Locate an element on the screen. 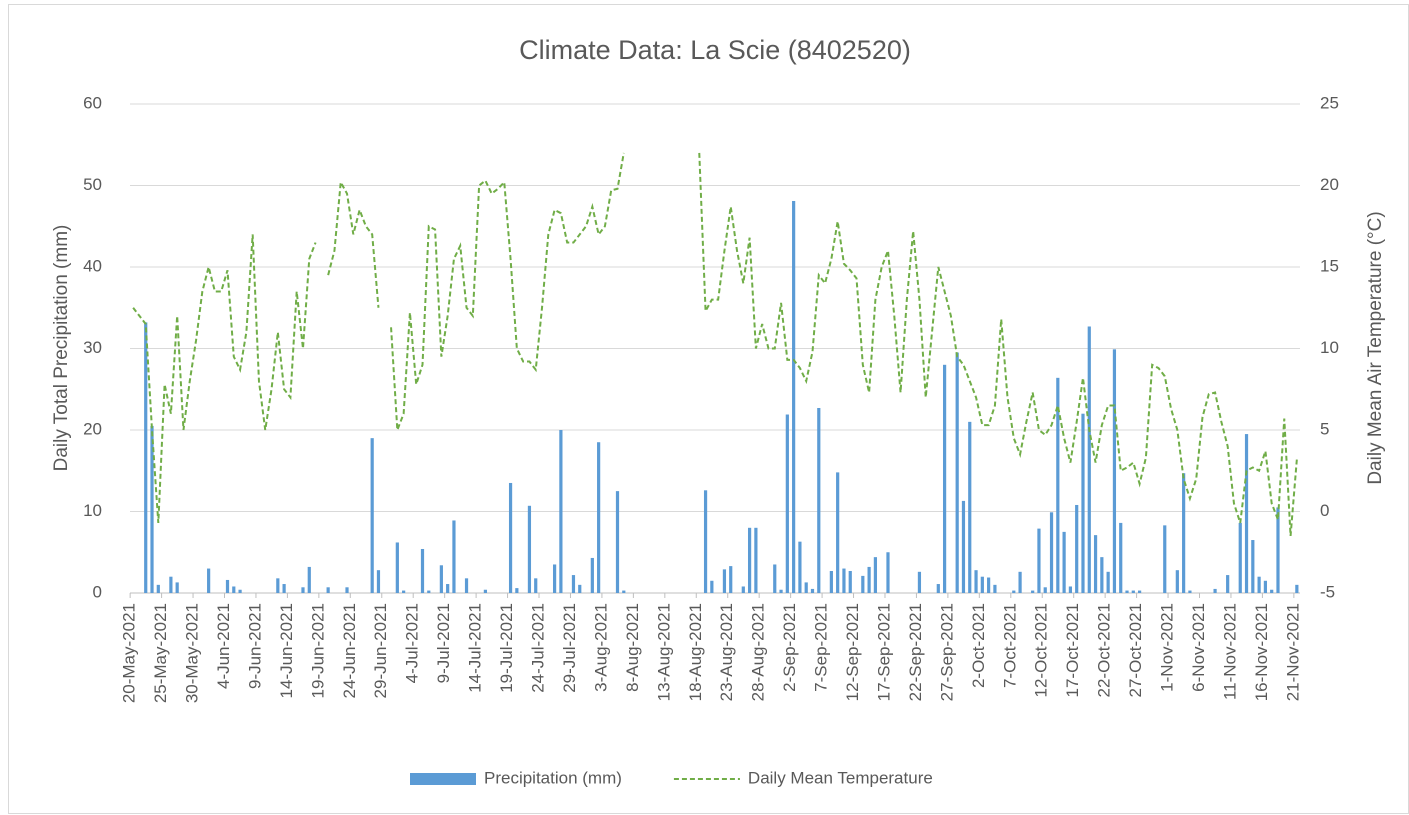  y2-tick-label: 0 is located at coordinates (1324, 510).